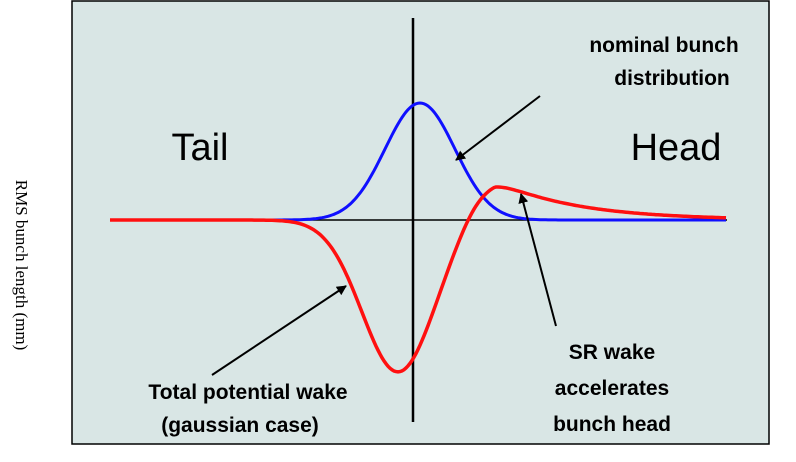 The width and height of the screenshot is (796, 462). What do you see at coordinates (671, 78) in the screenshot?
I see `note: distribution` at bounding box center [671, 78].